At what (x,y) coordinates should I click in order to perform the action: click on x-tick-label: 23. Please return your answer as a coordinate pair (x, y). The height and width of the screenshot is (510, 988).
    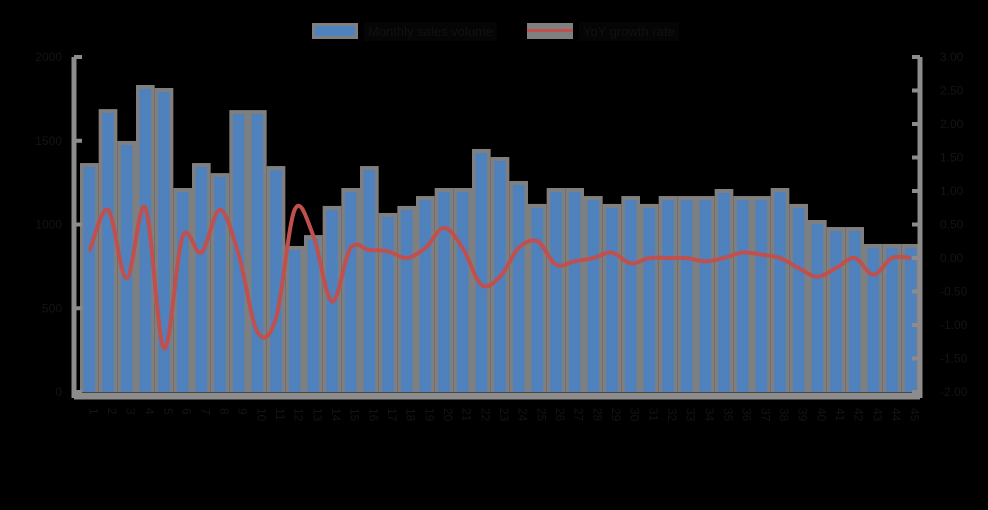
    Looking at the image, I should click on (504, 415).